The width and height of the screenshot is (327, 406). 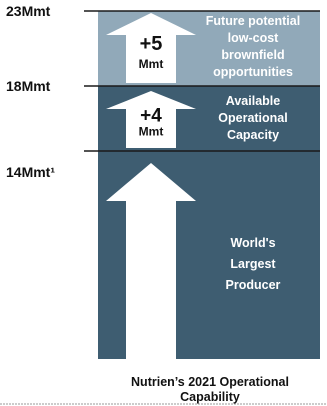 I want to click on x-axis-caption-0: Nutrien’s 2021 Operational, so click(x=210, y=382).